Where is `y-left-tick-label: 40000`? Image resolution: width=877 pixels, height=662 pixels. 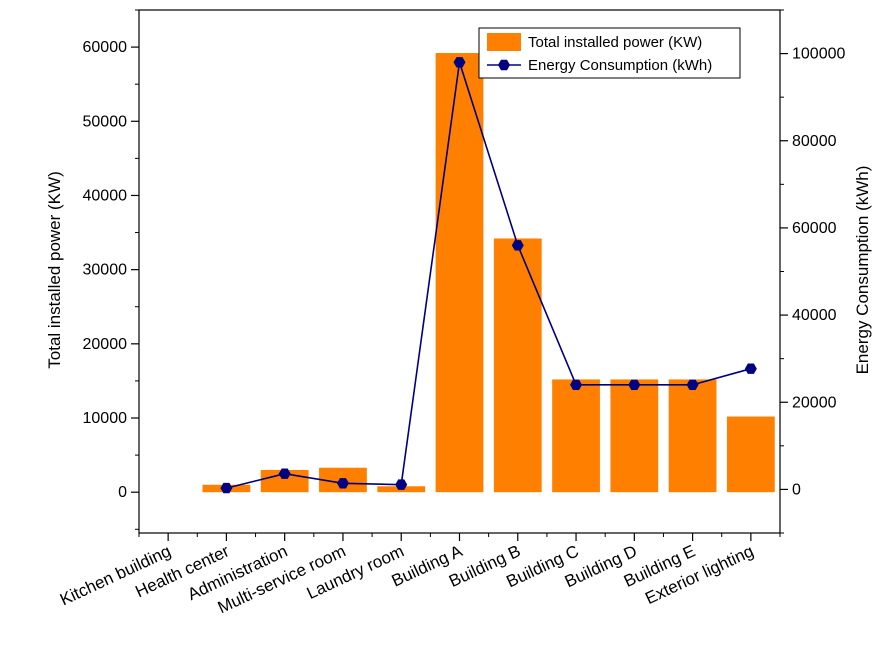
y-left-tick-label: 40000 is located at coordinates (105, 195).